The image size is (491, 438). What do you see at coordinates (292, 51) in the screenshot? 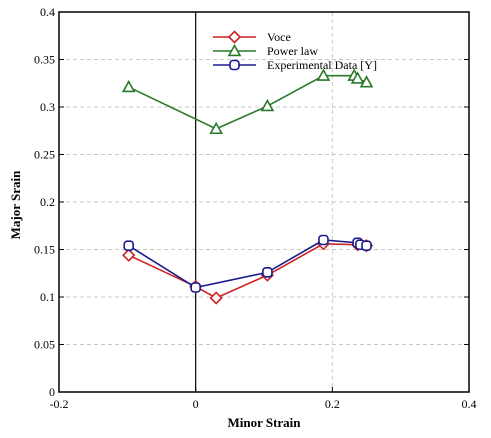
I see `legend-label: Power law` at bounding box center [292, 51].